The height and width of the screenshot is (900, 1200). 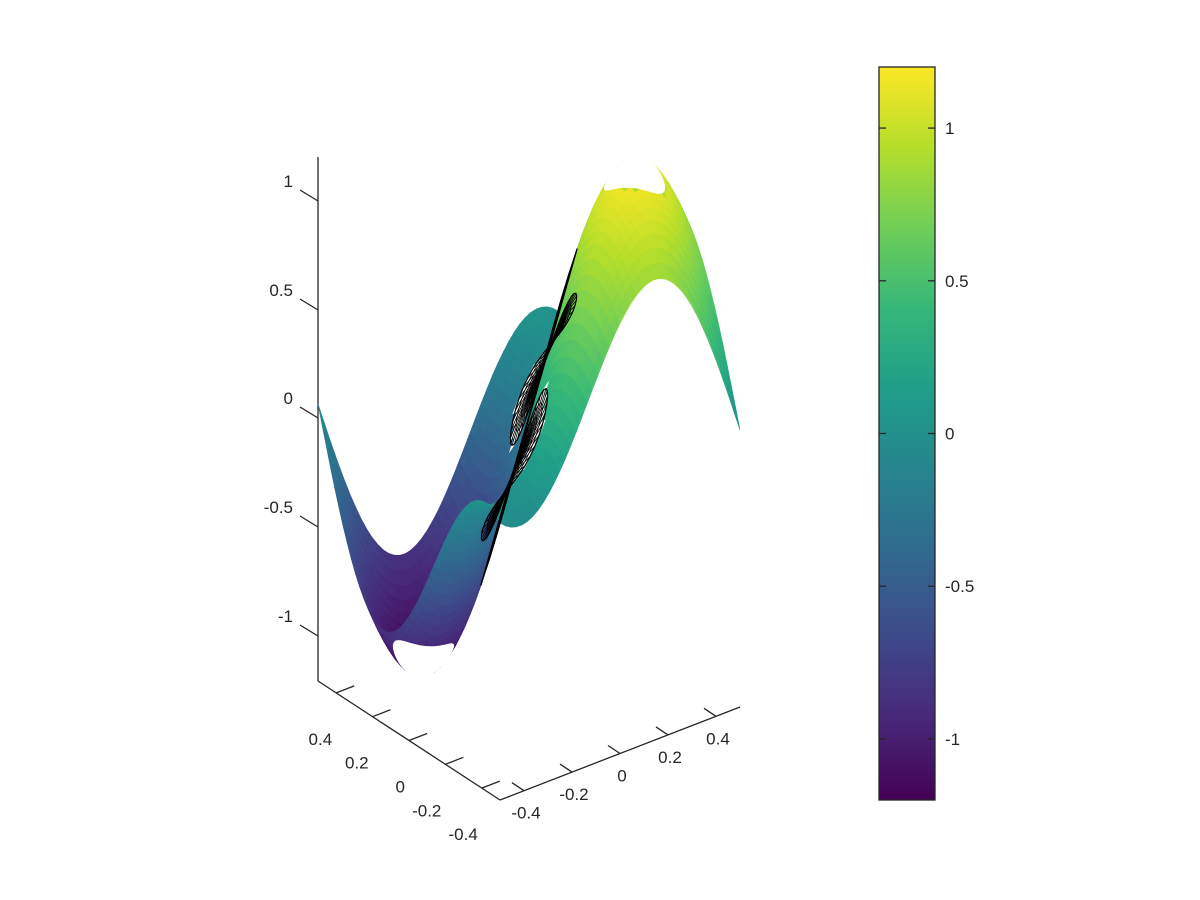 What do you see at coordinates (957, 281) in the screenshot?
I see `colorbar-tick-label: 0.5` at bounding box center [957, 281].